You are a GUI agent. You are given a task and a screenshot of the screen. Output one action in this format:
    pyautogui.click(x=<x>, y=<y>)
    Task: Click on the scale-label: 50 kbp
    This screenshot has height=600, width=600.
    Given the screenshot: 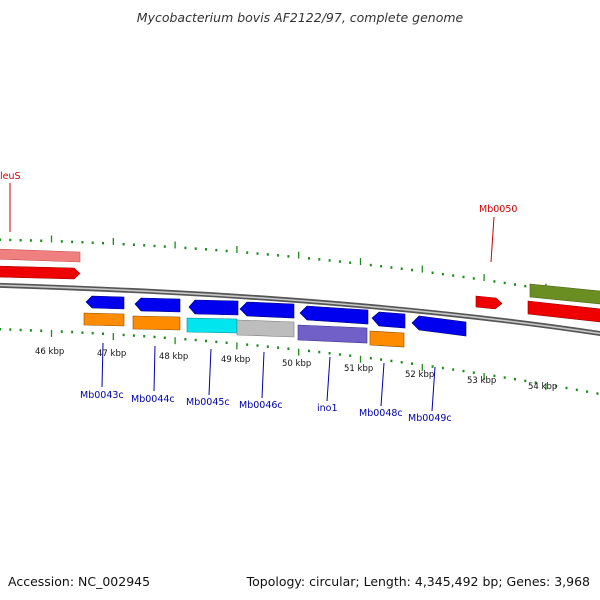 What is the action you would take?
    pyautogui.click(x=296, y=364)
    